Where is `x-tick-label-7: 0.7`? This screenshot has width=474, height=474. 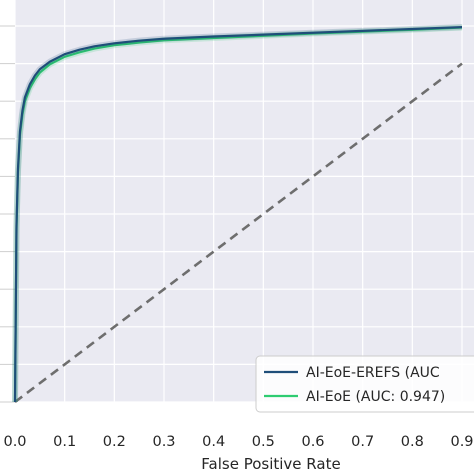 x-tick-label-7: 0.7 is located at coordinates (362, 442).